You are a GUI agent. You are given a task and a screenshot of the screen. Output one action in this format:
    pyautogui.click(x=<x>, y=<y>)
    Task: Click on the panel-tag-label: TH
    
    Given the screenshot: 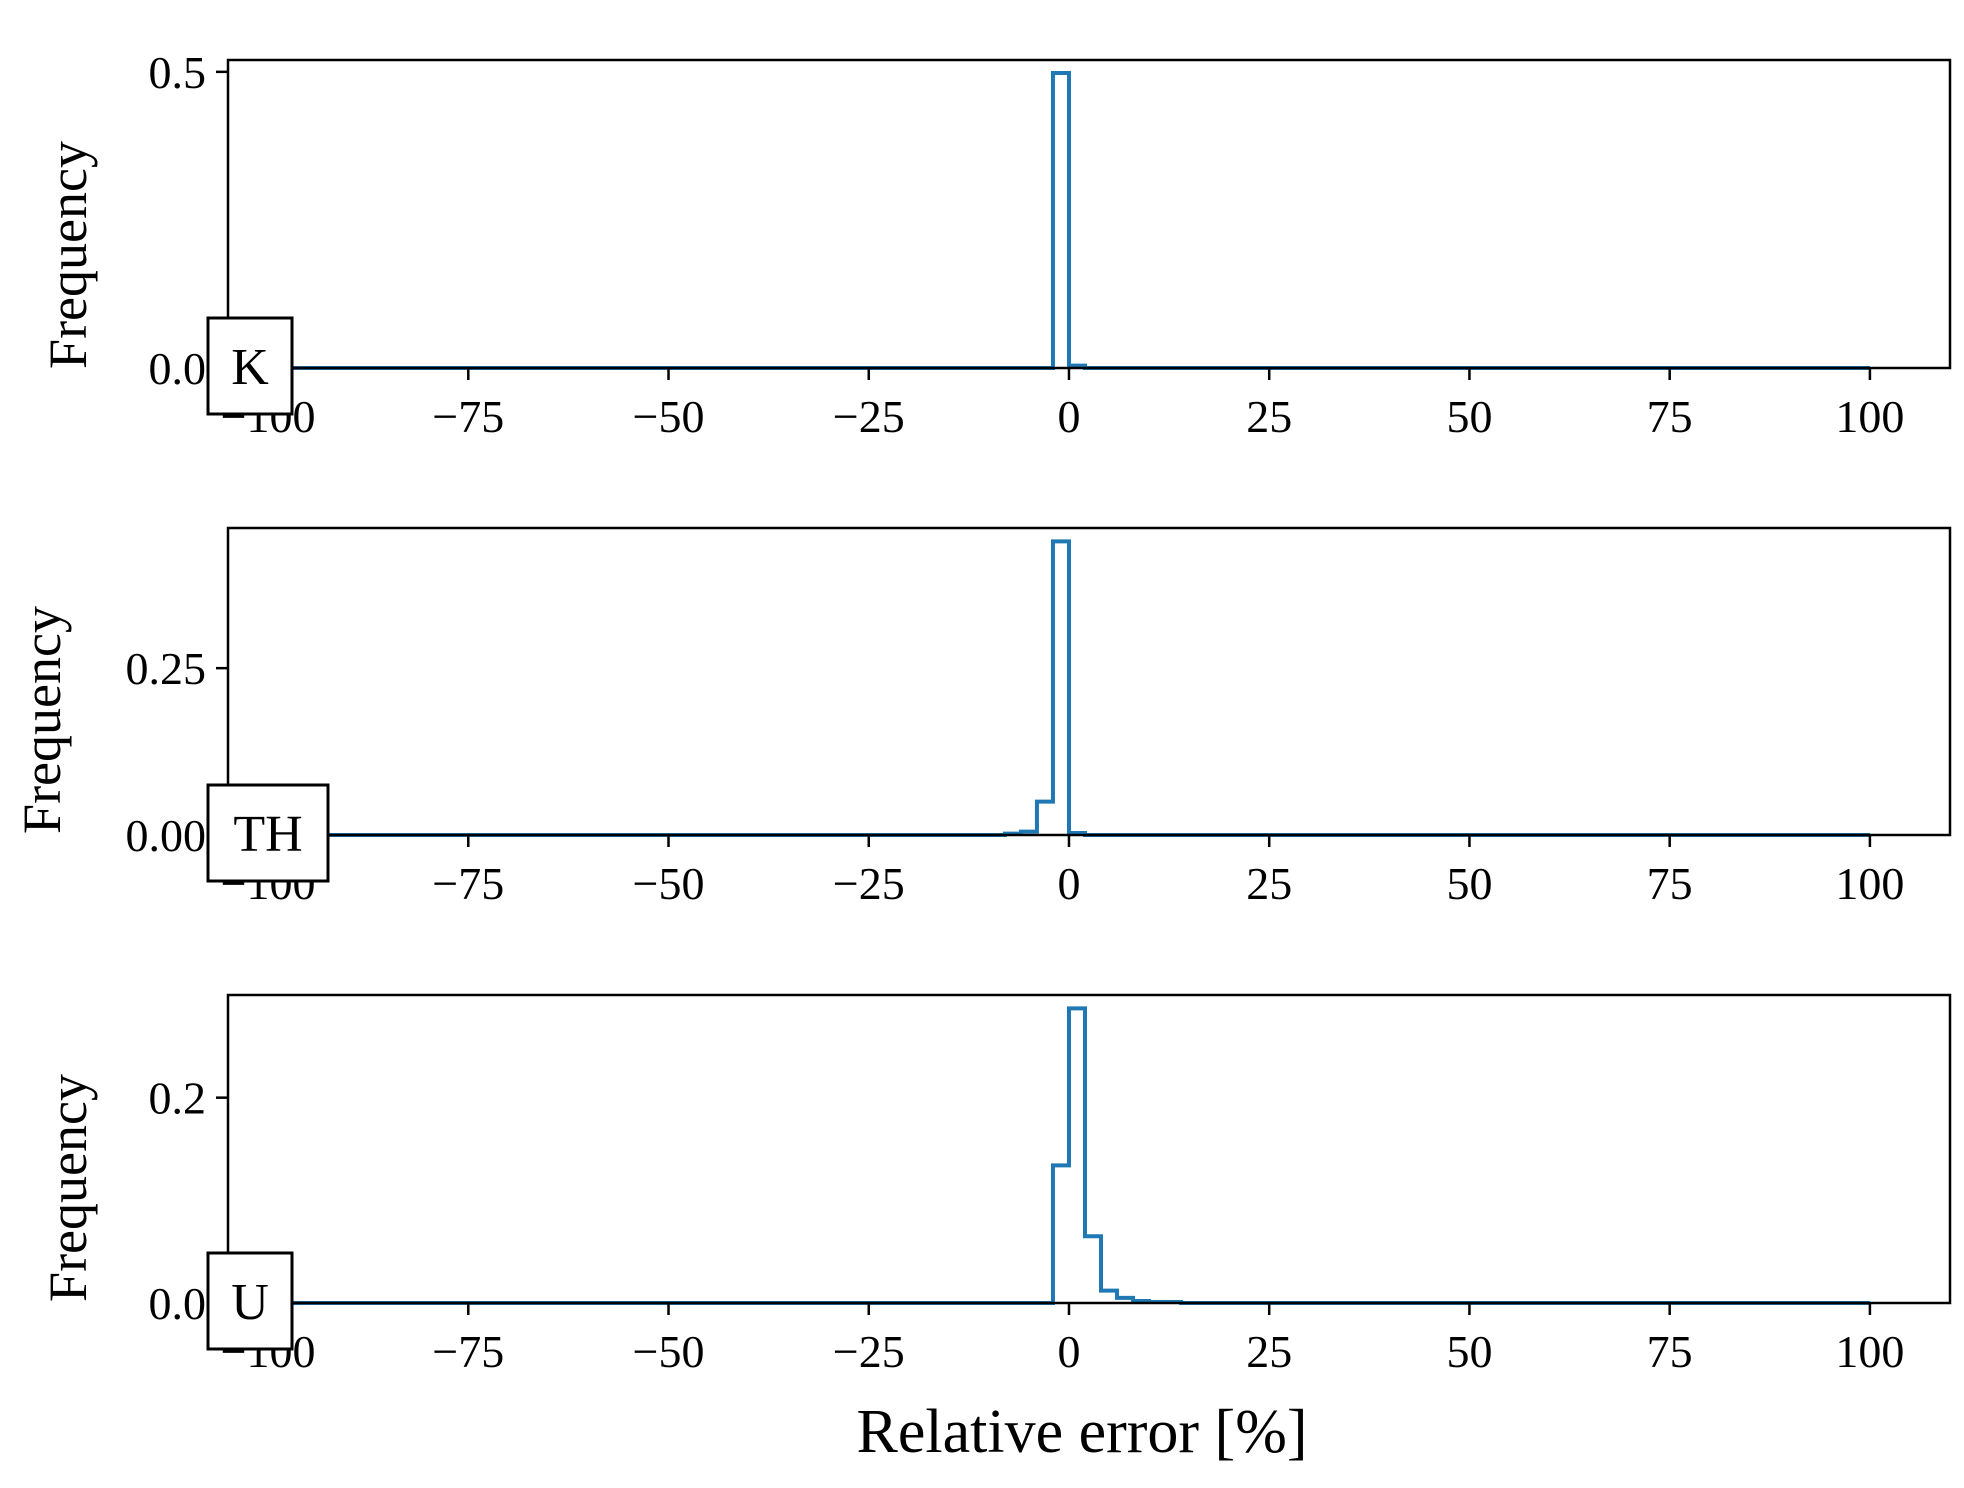 What is the action you would take?
    pyautogui.click(x=267, y=834)
    